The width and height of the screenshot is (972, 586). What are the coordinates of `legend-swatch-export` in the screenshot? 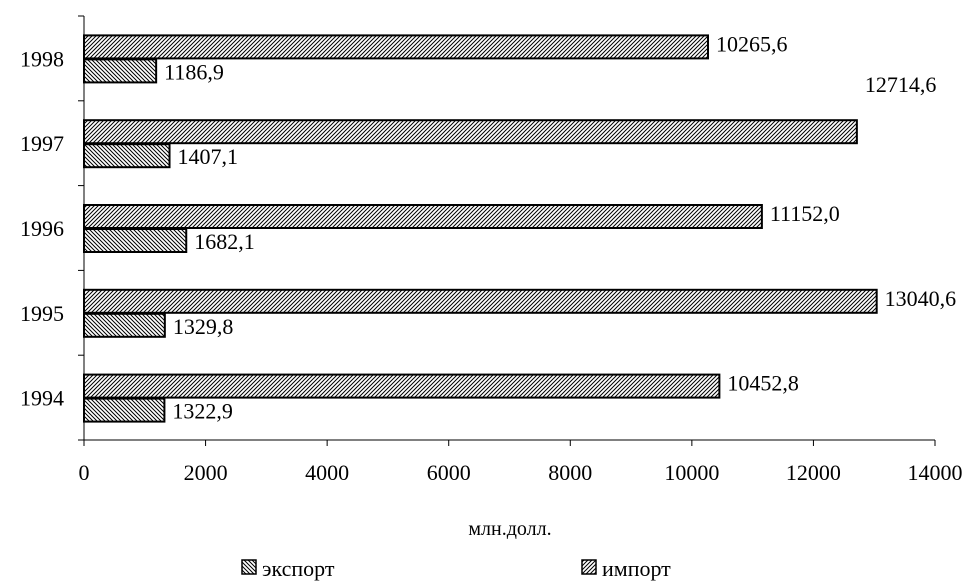 It's located at (249, 567).